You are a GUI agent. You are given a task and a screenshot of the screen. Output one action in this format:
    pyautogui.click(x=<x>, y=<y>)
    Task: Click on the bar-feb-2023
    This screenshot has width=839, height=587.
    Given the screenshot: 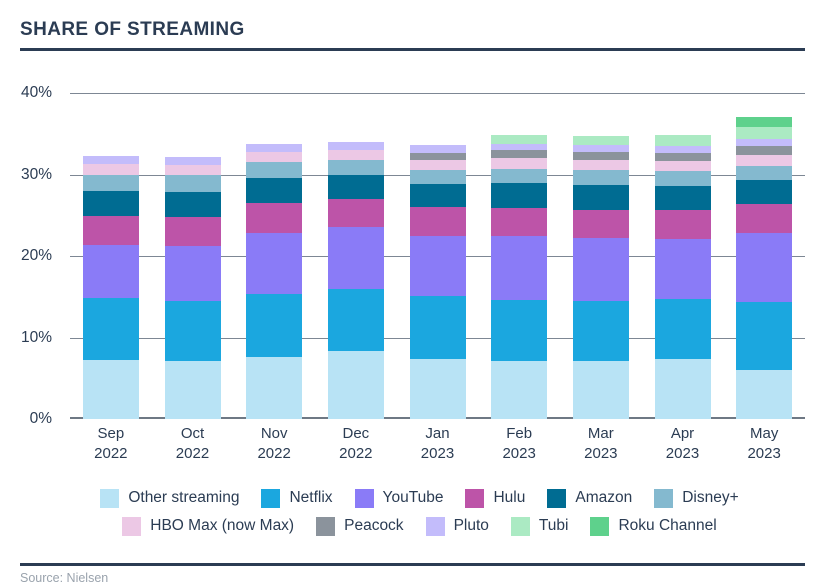 What is the action you would take?
    pyautogui.click(x=519, y=256)
    